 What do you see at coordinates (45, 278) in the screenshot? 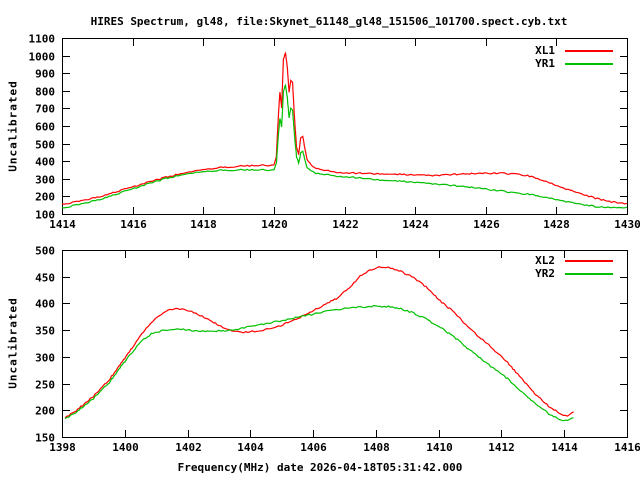
I see `svg-text: 450` at bounding box center [45, 278].